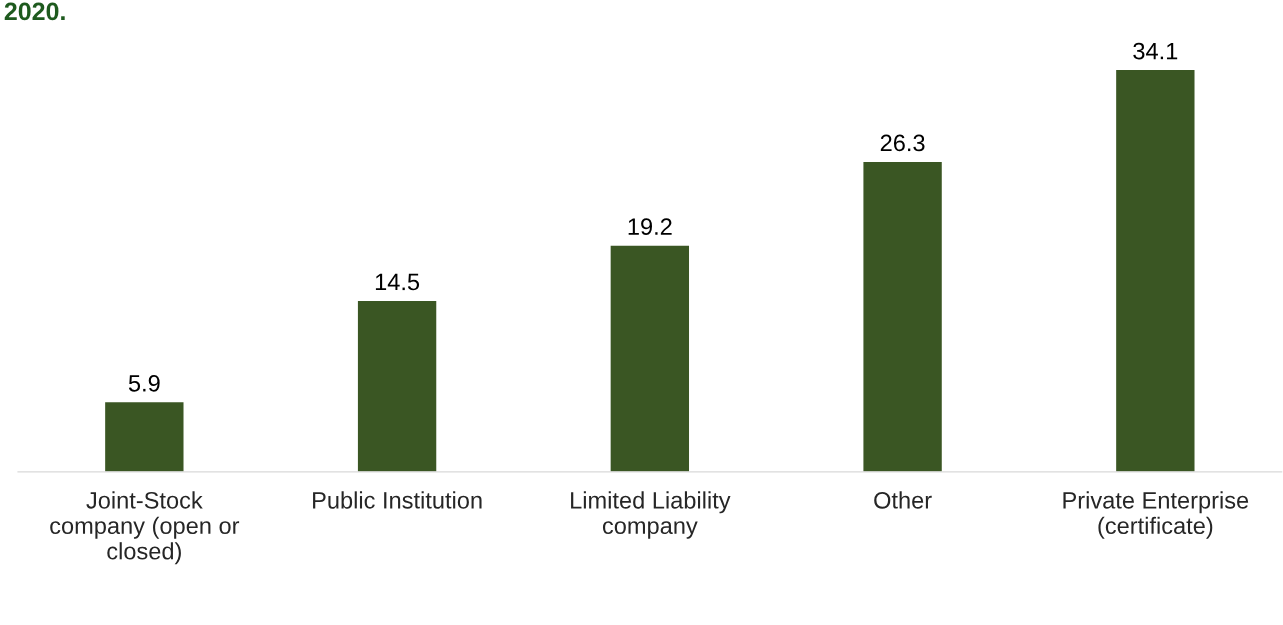 The height and width of the screenshot is (625, 1283). I want to click on x-tick-label: Private Enterprise (certificate), so click(1156, 515).